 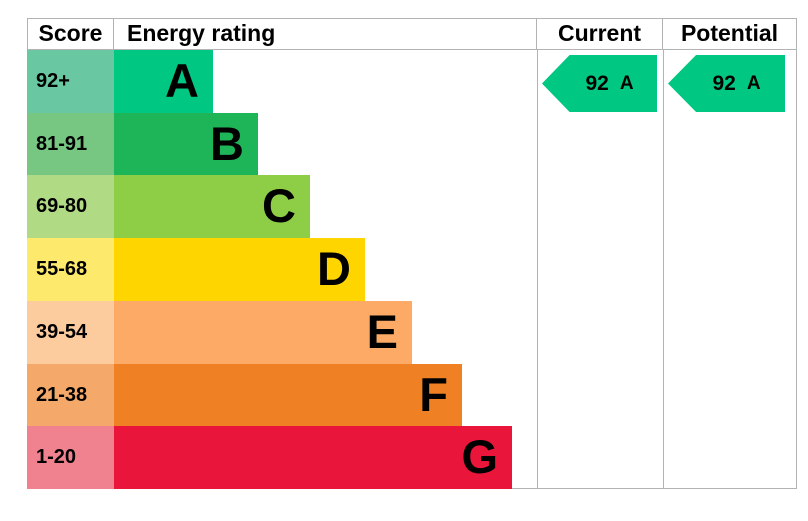 What do you see at coordinates (537, 269) in the screenshot?
I see `current-column-left-border` at bounding box center [537, 269].